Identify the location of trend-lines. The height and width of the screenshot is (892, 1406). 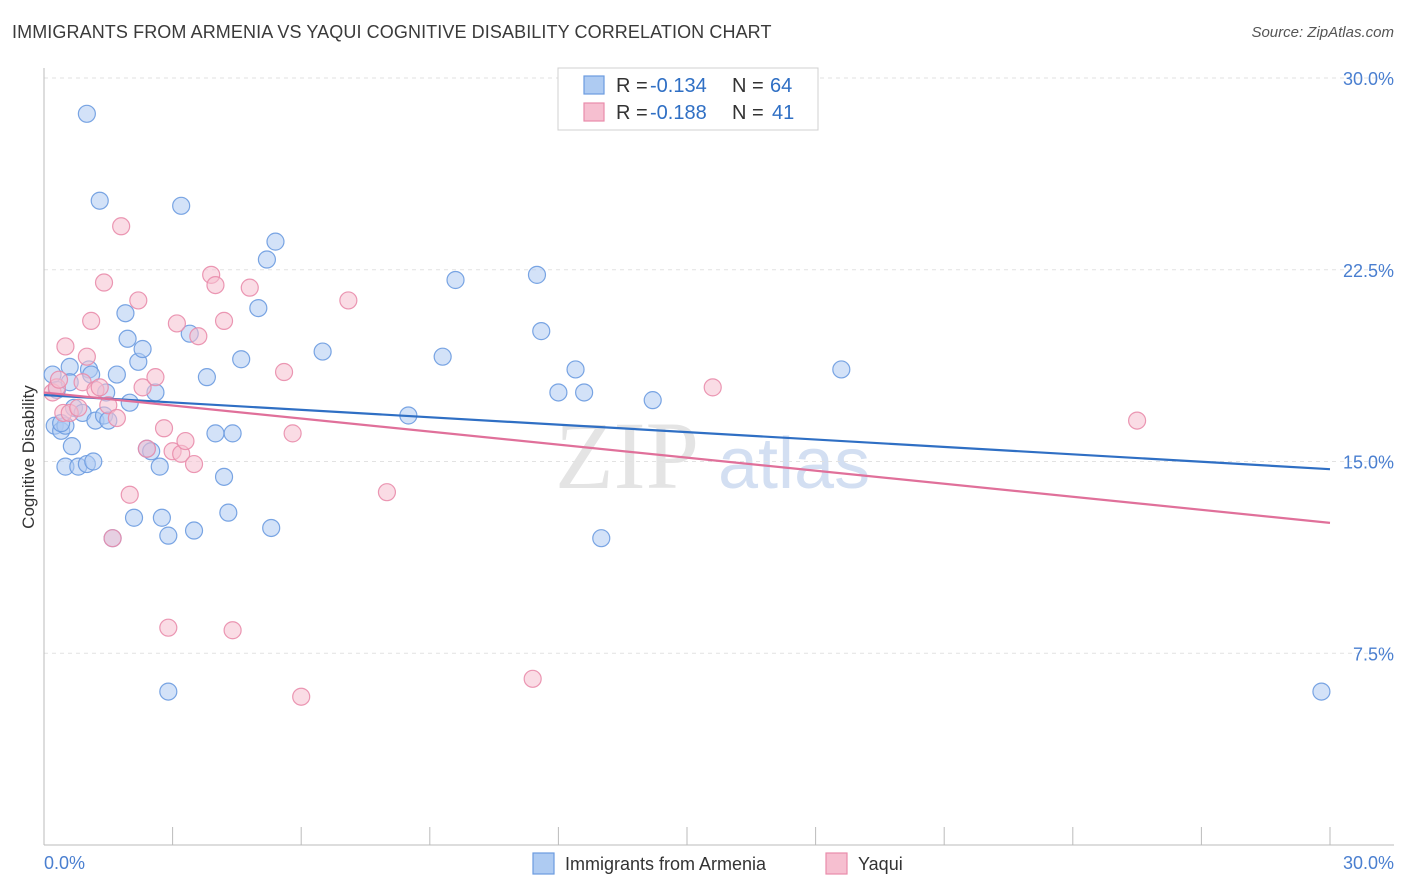
(687, 457).